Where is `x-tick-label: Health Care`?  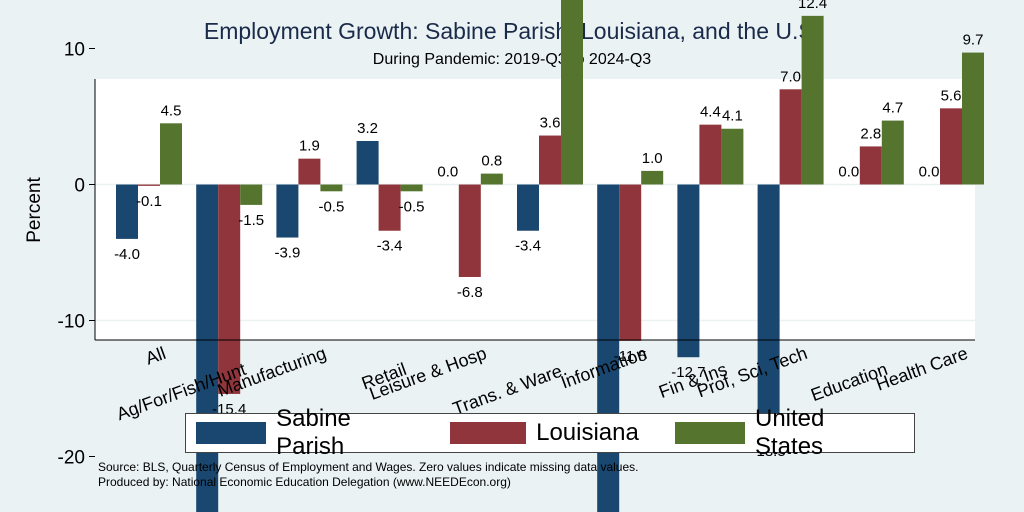
x-tick-label: Health Care is located at coordinates (921, 369).